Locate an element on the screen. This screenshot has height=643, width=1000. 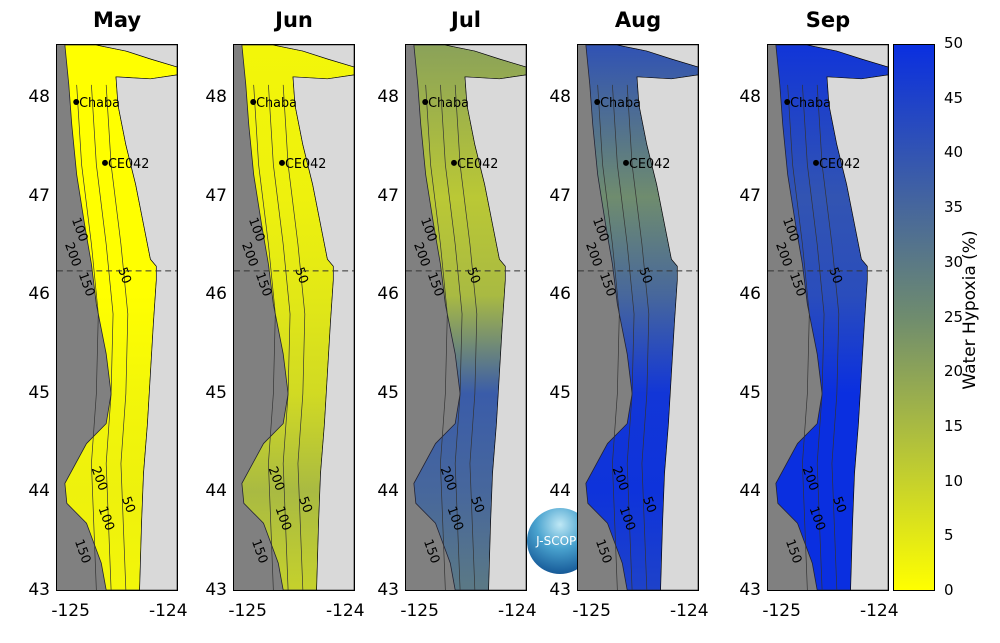
colorbar-tick-label: 10 is located at coordinates (954, 480).